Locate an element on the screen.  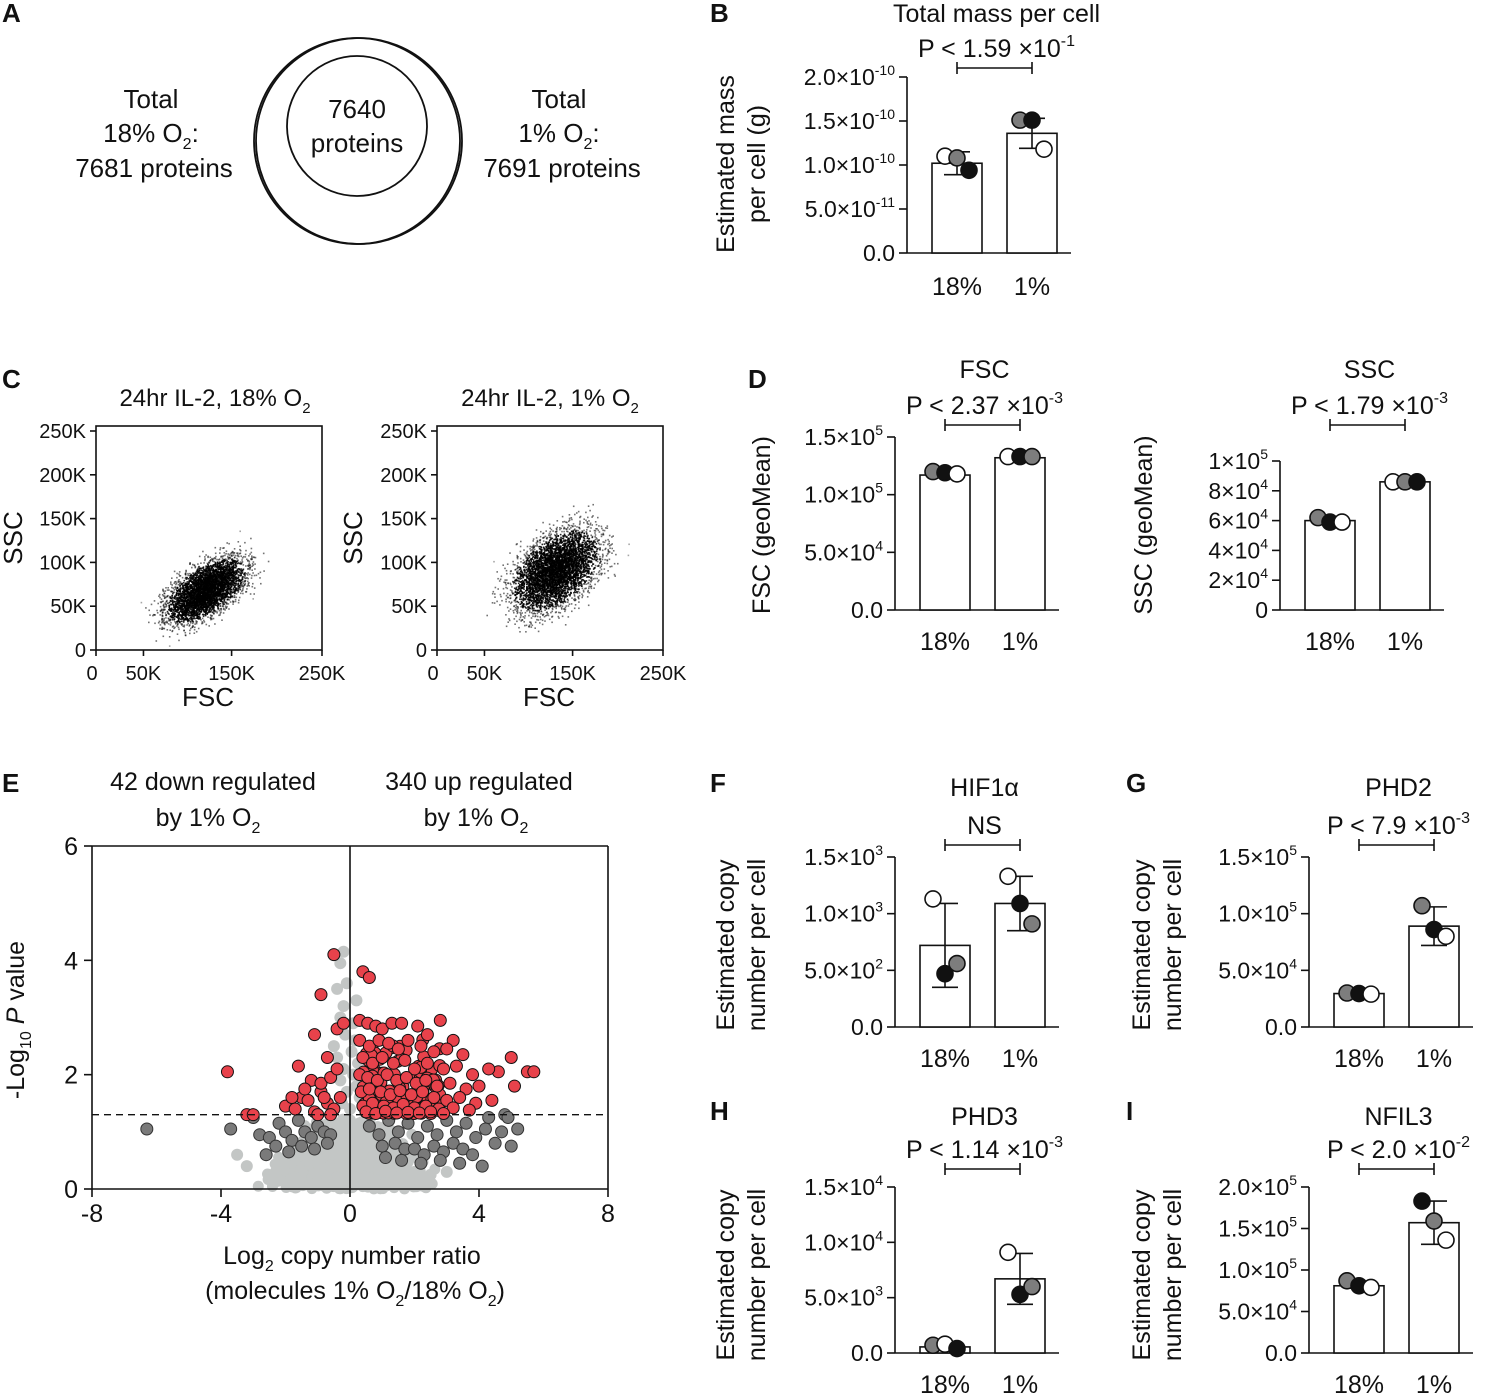
panel-letter-i: I is located at coordinates (1129, 1111).